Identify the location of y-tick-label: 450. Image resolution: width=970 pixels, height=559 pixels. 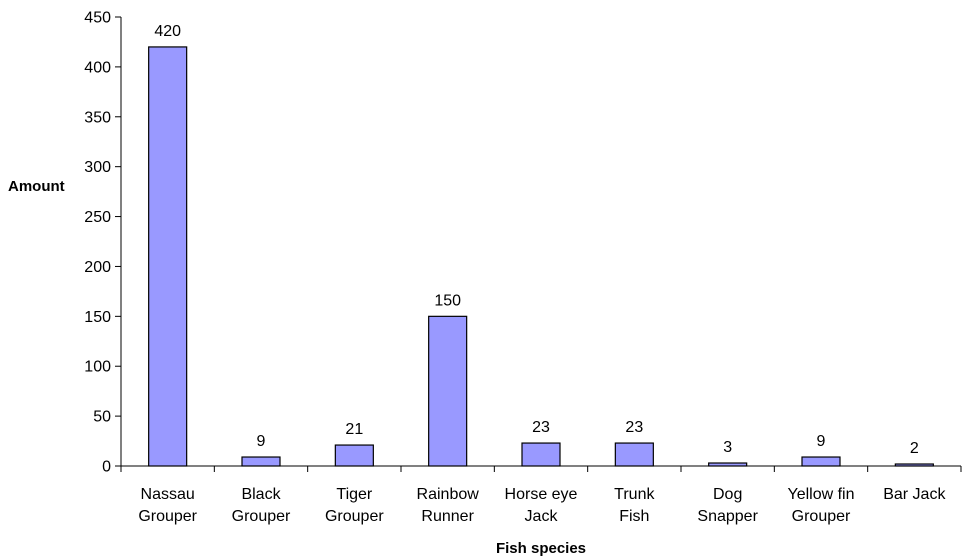
(97, 18).